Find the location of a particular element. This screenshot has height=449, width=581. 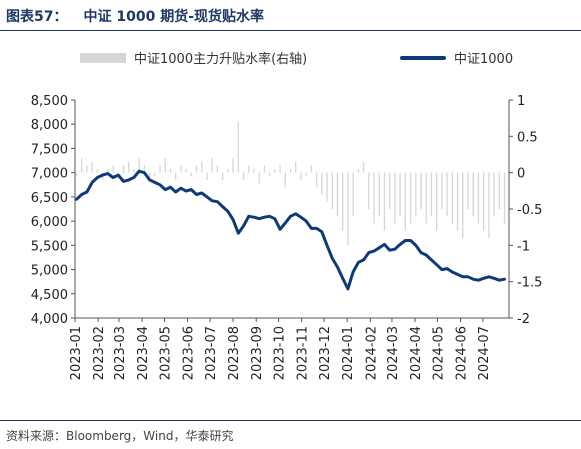

y-left-tick-label: 4,000 is located at coordinates (49, 319).